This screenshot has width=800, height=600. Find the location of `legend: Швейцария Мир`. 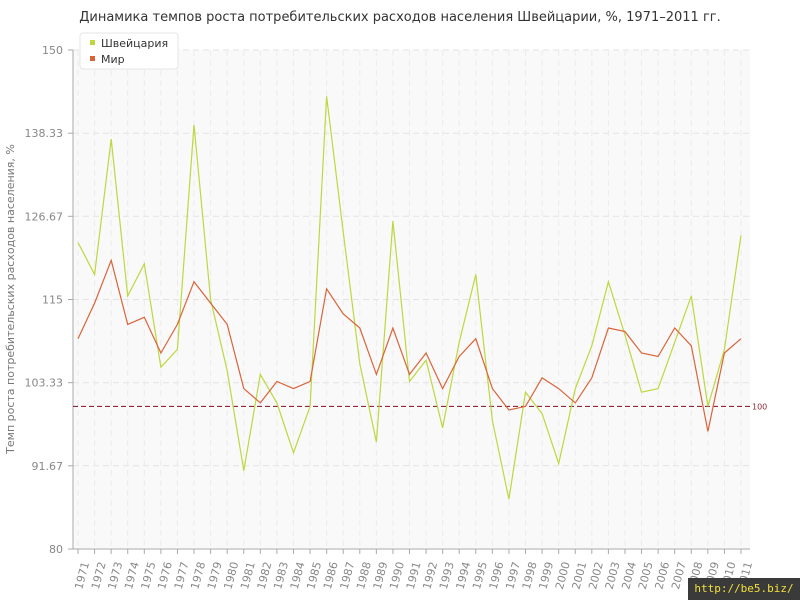

legend: Швейцария Мир is located at coordinates (129, 51).